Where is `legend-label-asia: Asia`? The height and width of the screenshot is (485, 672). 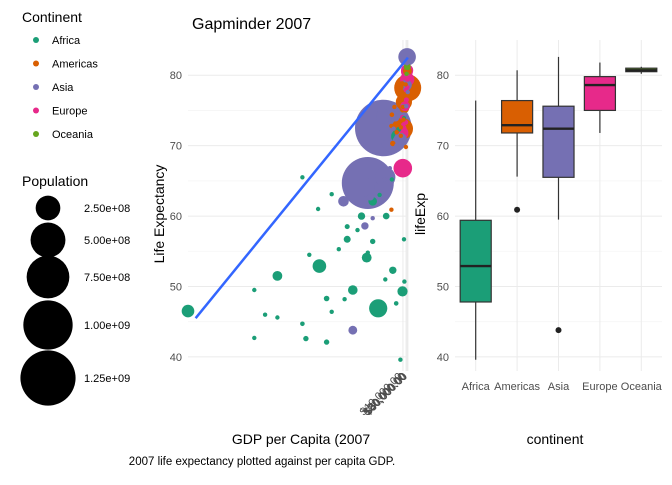
legend-label-asia: Asia is located at coordinates (63, 88).